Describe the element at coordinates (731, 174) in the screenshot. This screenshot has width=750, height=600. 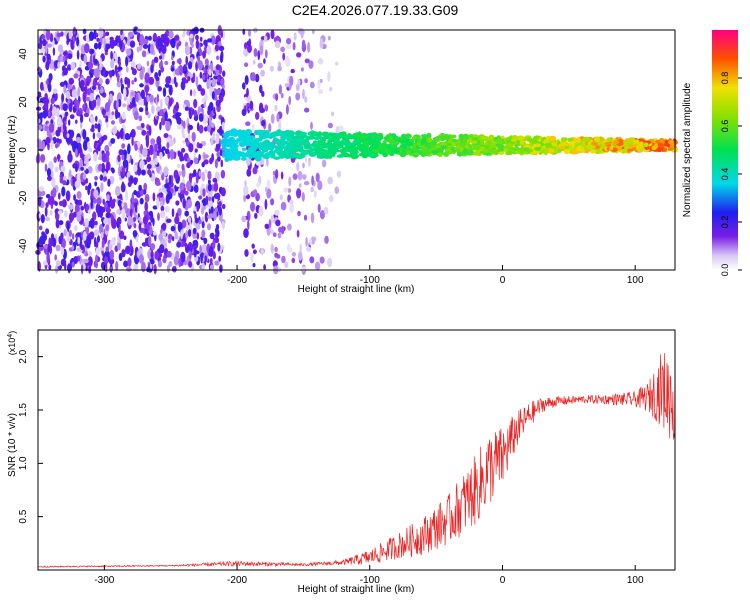
I see `colorbar-ticks: 0.0 0.2 0.4 0.6 0.8` at that location.